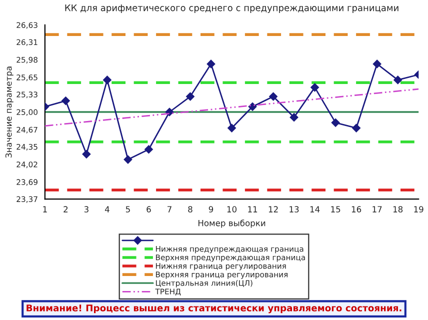 Image resolution: width=428 pixels, height=320 pixels. What do you see at coordinates (211, 209) in the screenshot?
I see `x-tick-label: 9` at bounding box center [211, 209].